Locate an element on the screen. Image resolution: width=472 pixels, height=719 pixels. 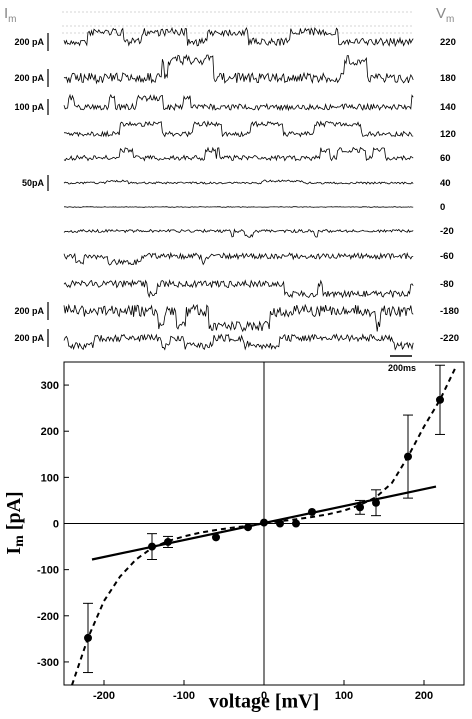
y-tick-label: 0 is located at coordinates (56, 525).